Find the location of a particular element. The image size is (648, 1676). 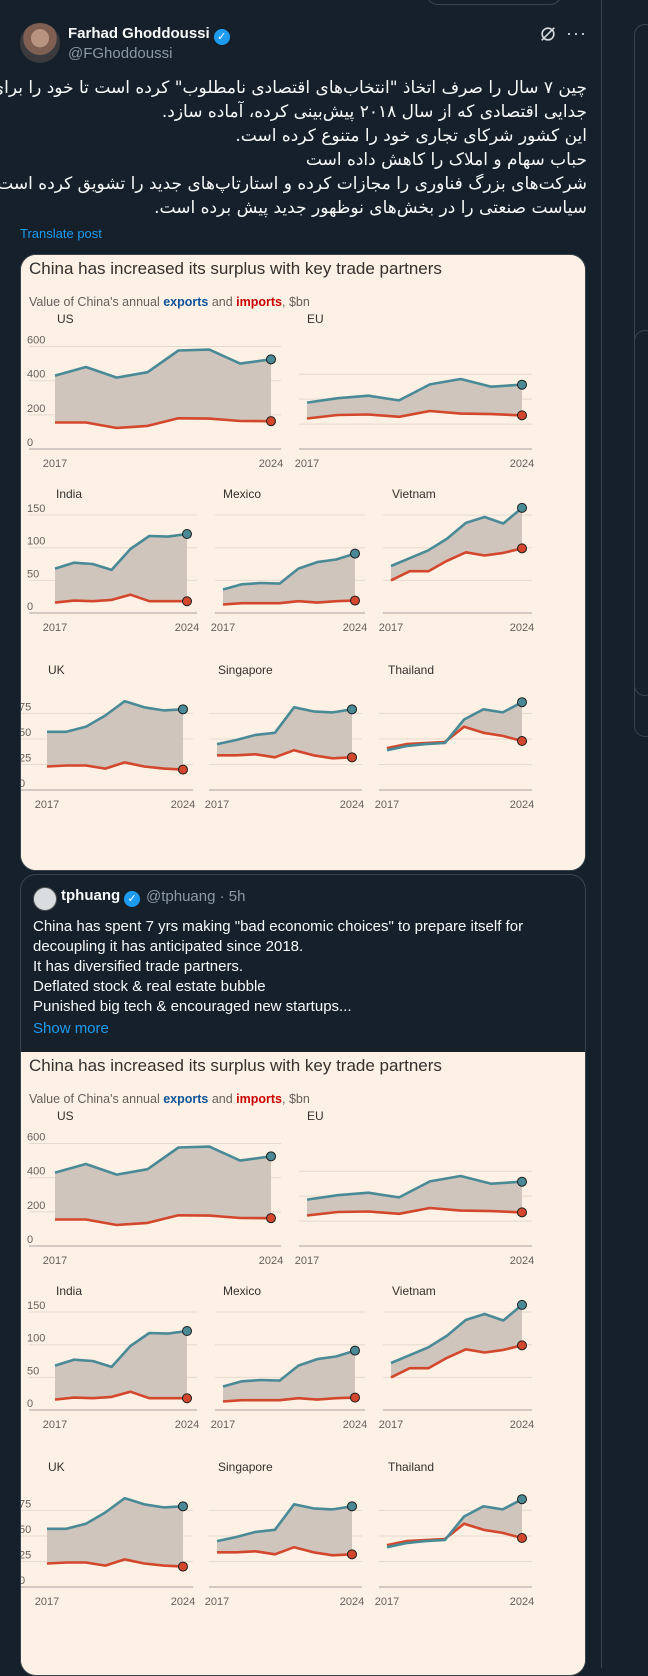

panel-thailand: Thailand 2017 2024 is located at coordinates (454, 1534).